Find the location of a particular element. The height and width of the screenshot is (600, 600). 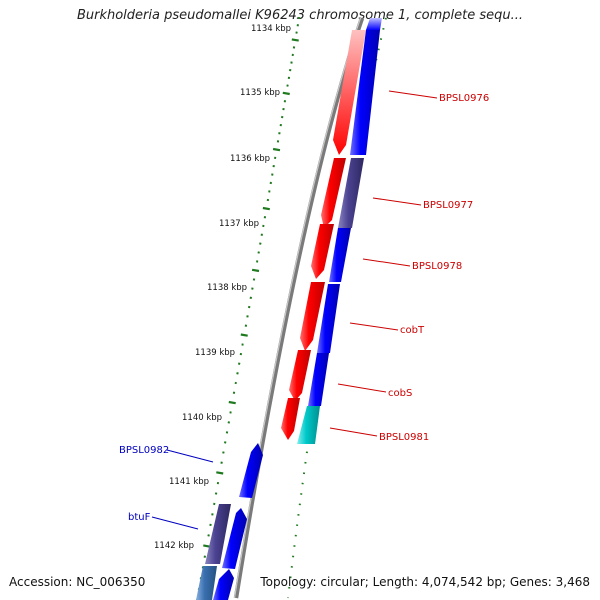

tick-label-1141: 1141 kbp is located at coordinates (189, 482).